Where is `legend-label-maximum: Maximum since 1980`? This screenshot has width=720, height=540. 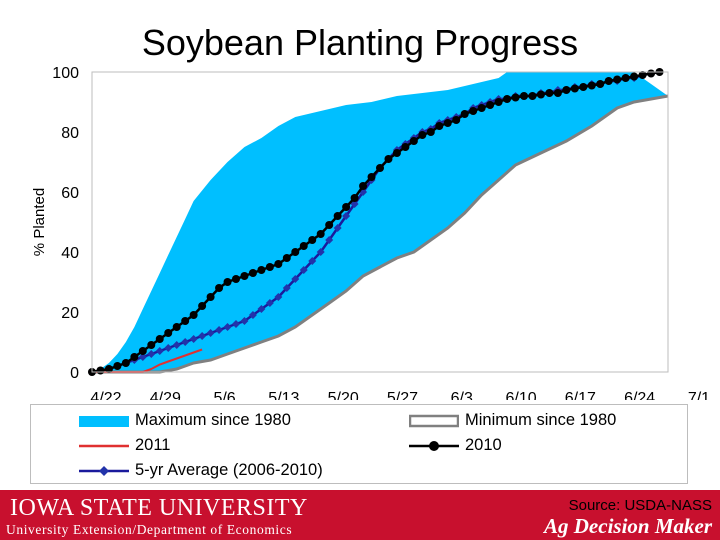
legend-label-maximum: Maximum since 1980 is located at coordinates (213, 420).